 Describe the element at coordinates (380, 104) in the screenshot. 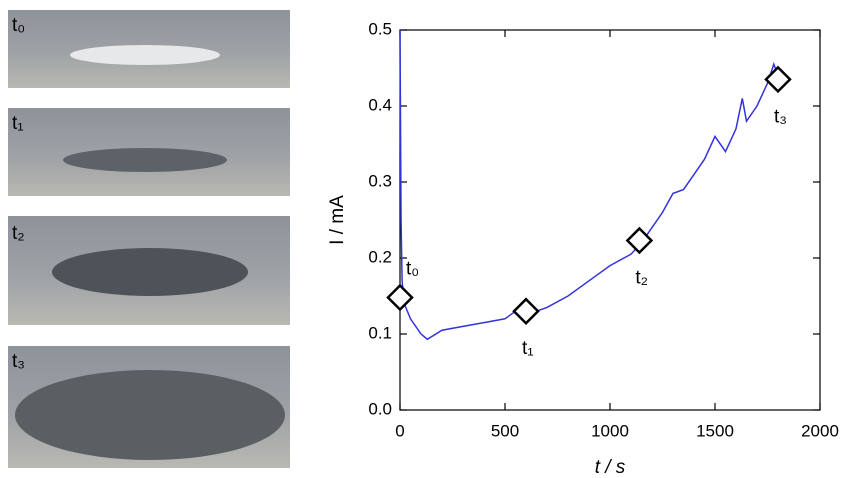

I see `y-tick-label: 0.4` at that location.